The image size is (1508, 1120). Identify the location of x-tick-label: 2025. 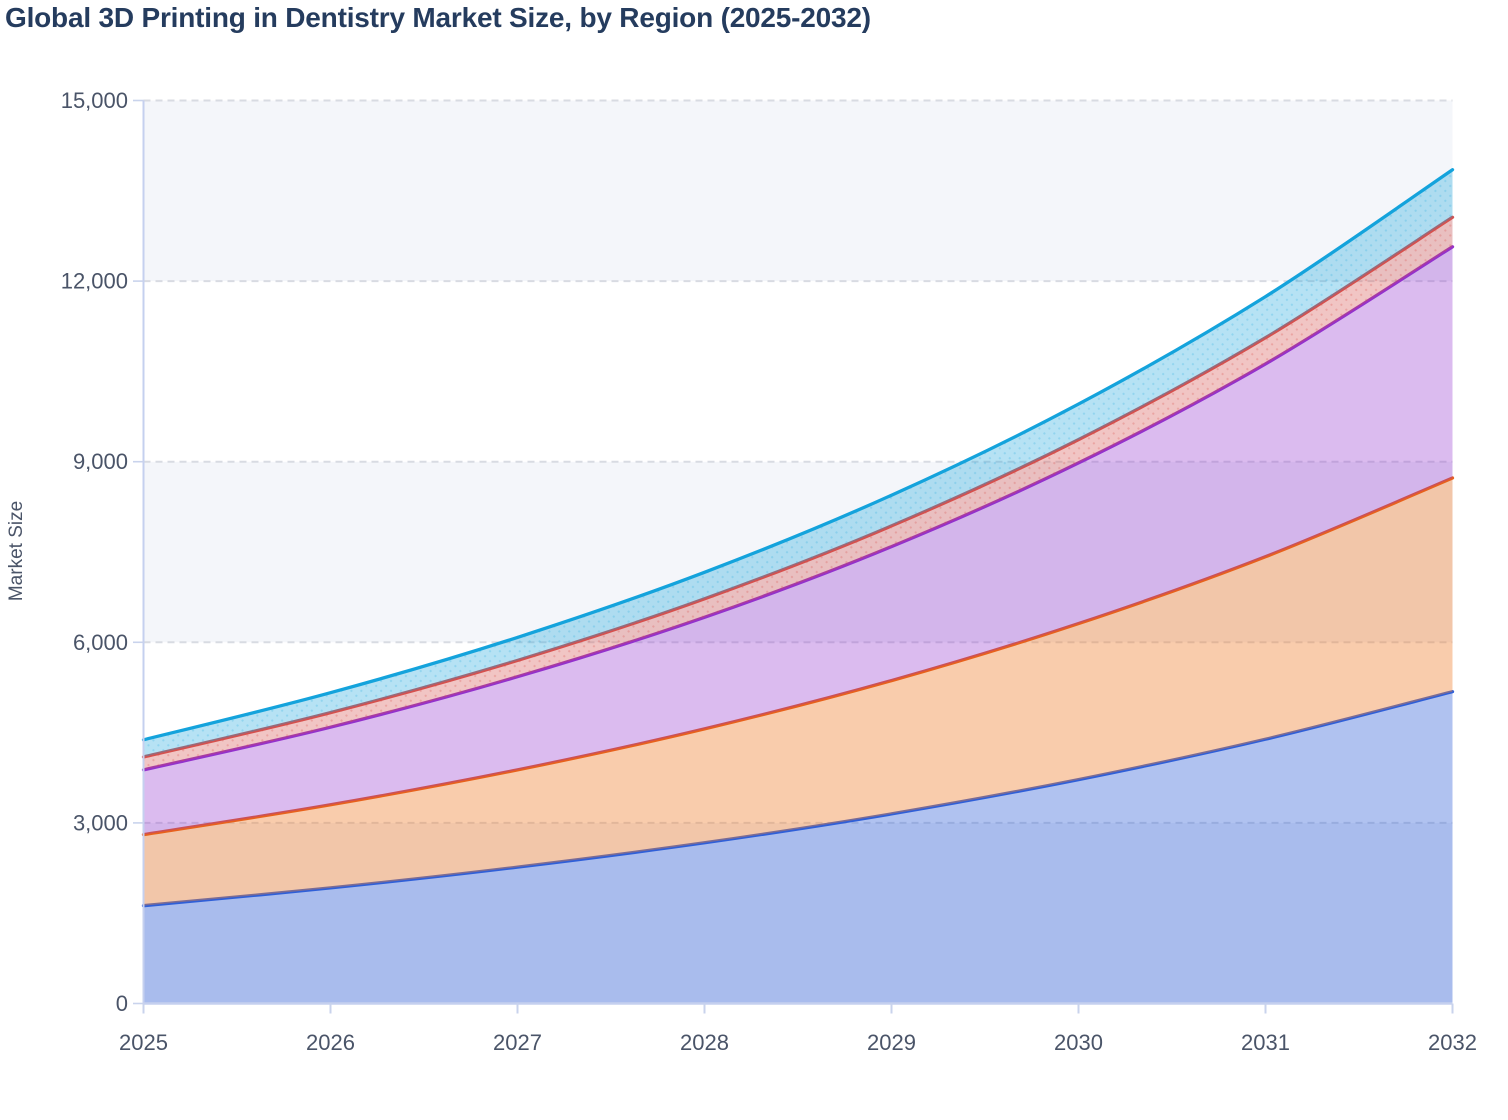
(143, 1042).